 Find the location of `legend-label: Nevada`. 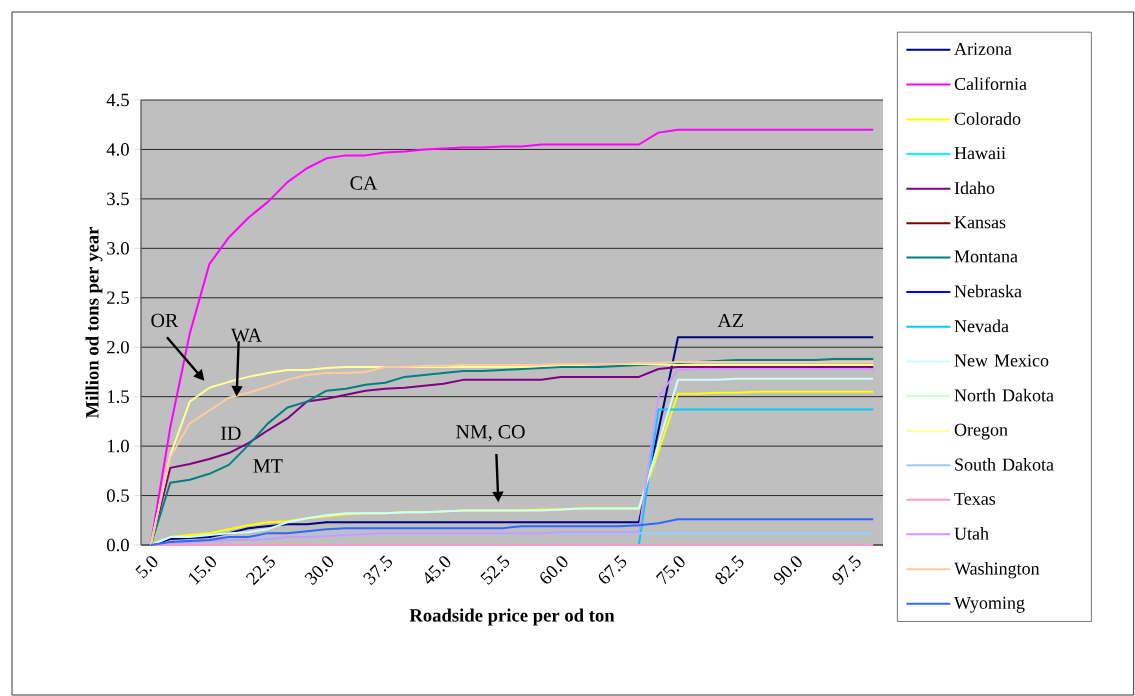

legend-label: Nevada is located at coordinates (981, 326).